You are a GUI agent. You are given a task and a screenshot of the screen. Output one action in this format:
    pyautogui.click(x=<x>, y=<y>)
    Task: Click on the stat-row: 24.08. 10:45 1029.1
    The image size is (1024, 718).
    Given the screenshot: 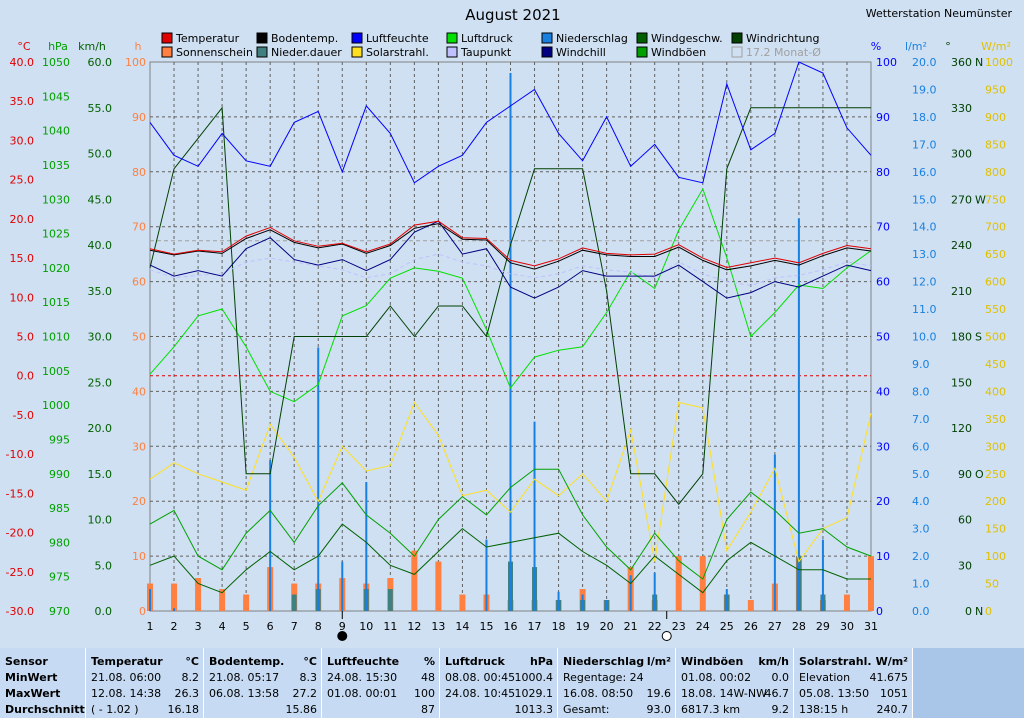 What is the action you would take?
    pyautogui.click(x=499, y=694)
    